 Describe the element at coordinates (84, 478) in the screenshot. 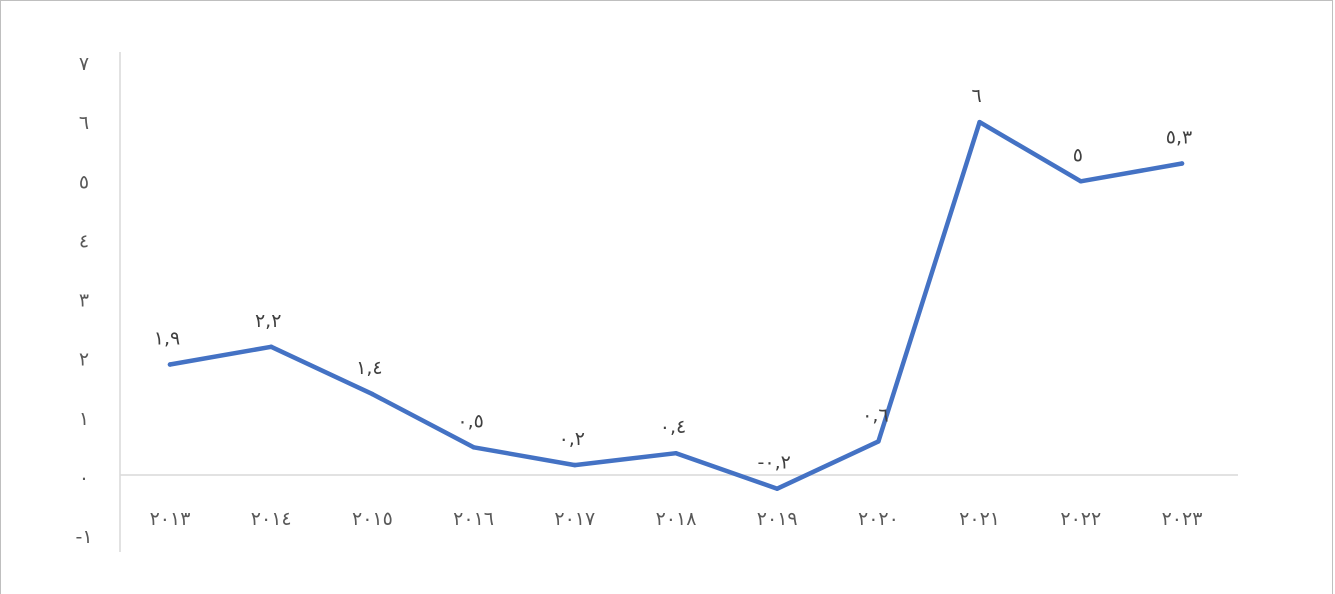

I see `y-tick-label: ٠` at that location.